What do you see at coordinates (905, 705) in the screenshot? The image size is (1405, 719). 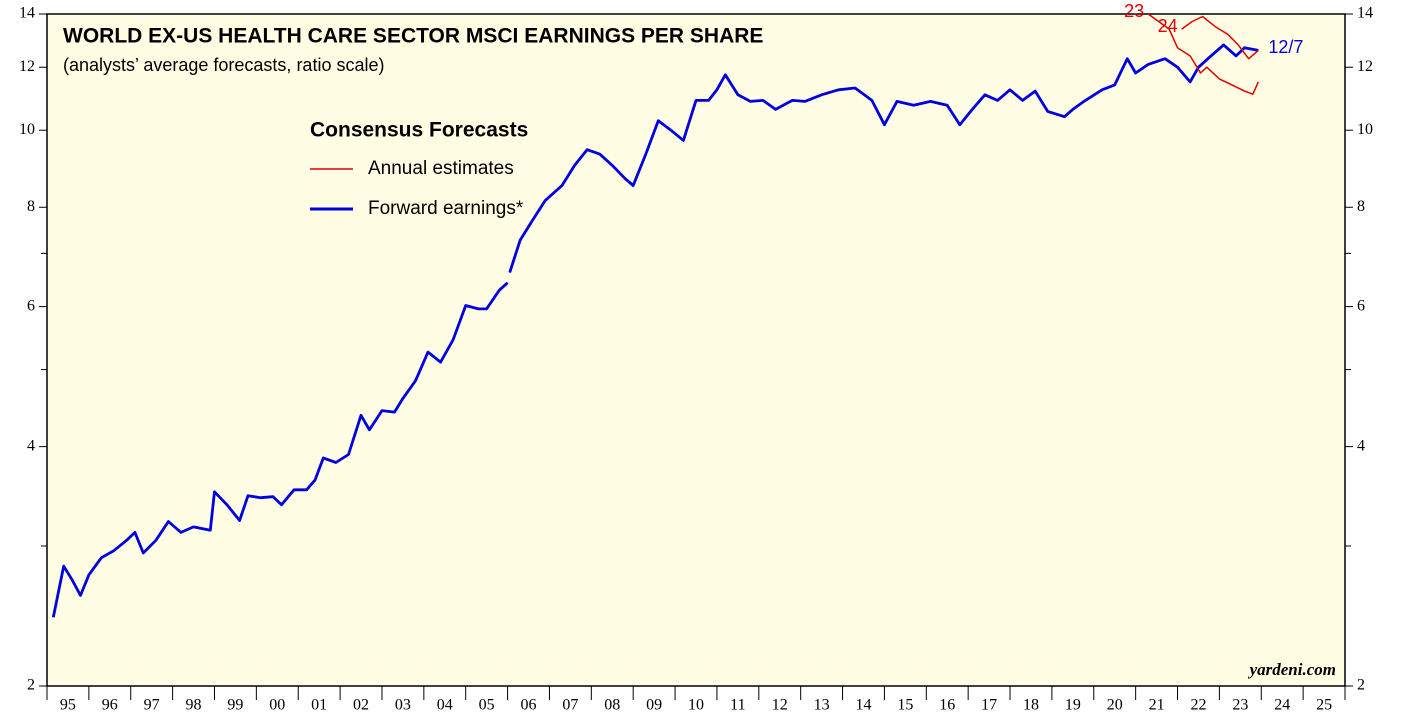 I see `x-tick-label: 15` at bounding box center [905, 705].